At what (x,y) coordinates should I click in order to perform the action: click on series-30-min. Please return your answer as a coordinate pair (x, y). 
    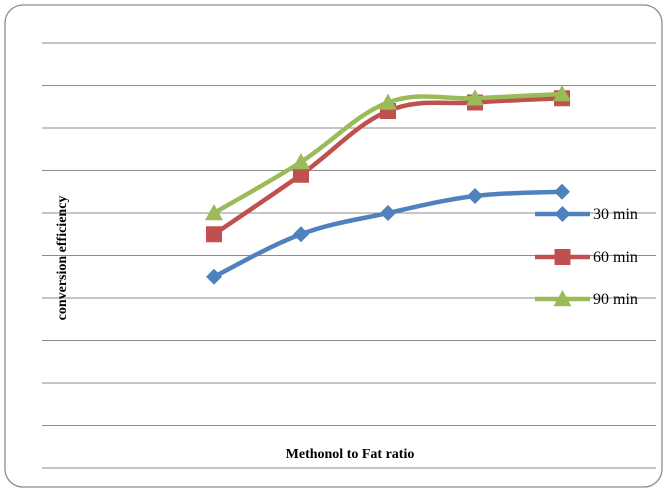
    Looking at the image, I should click on (388, 234).